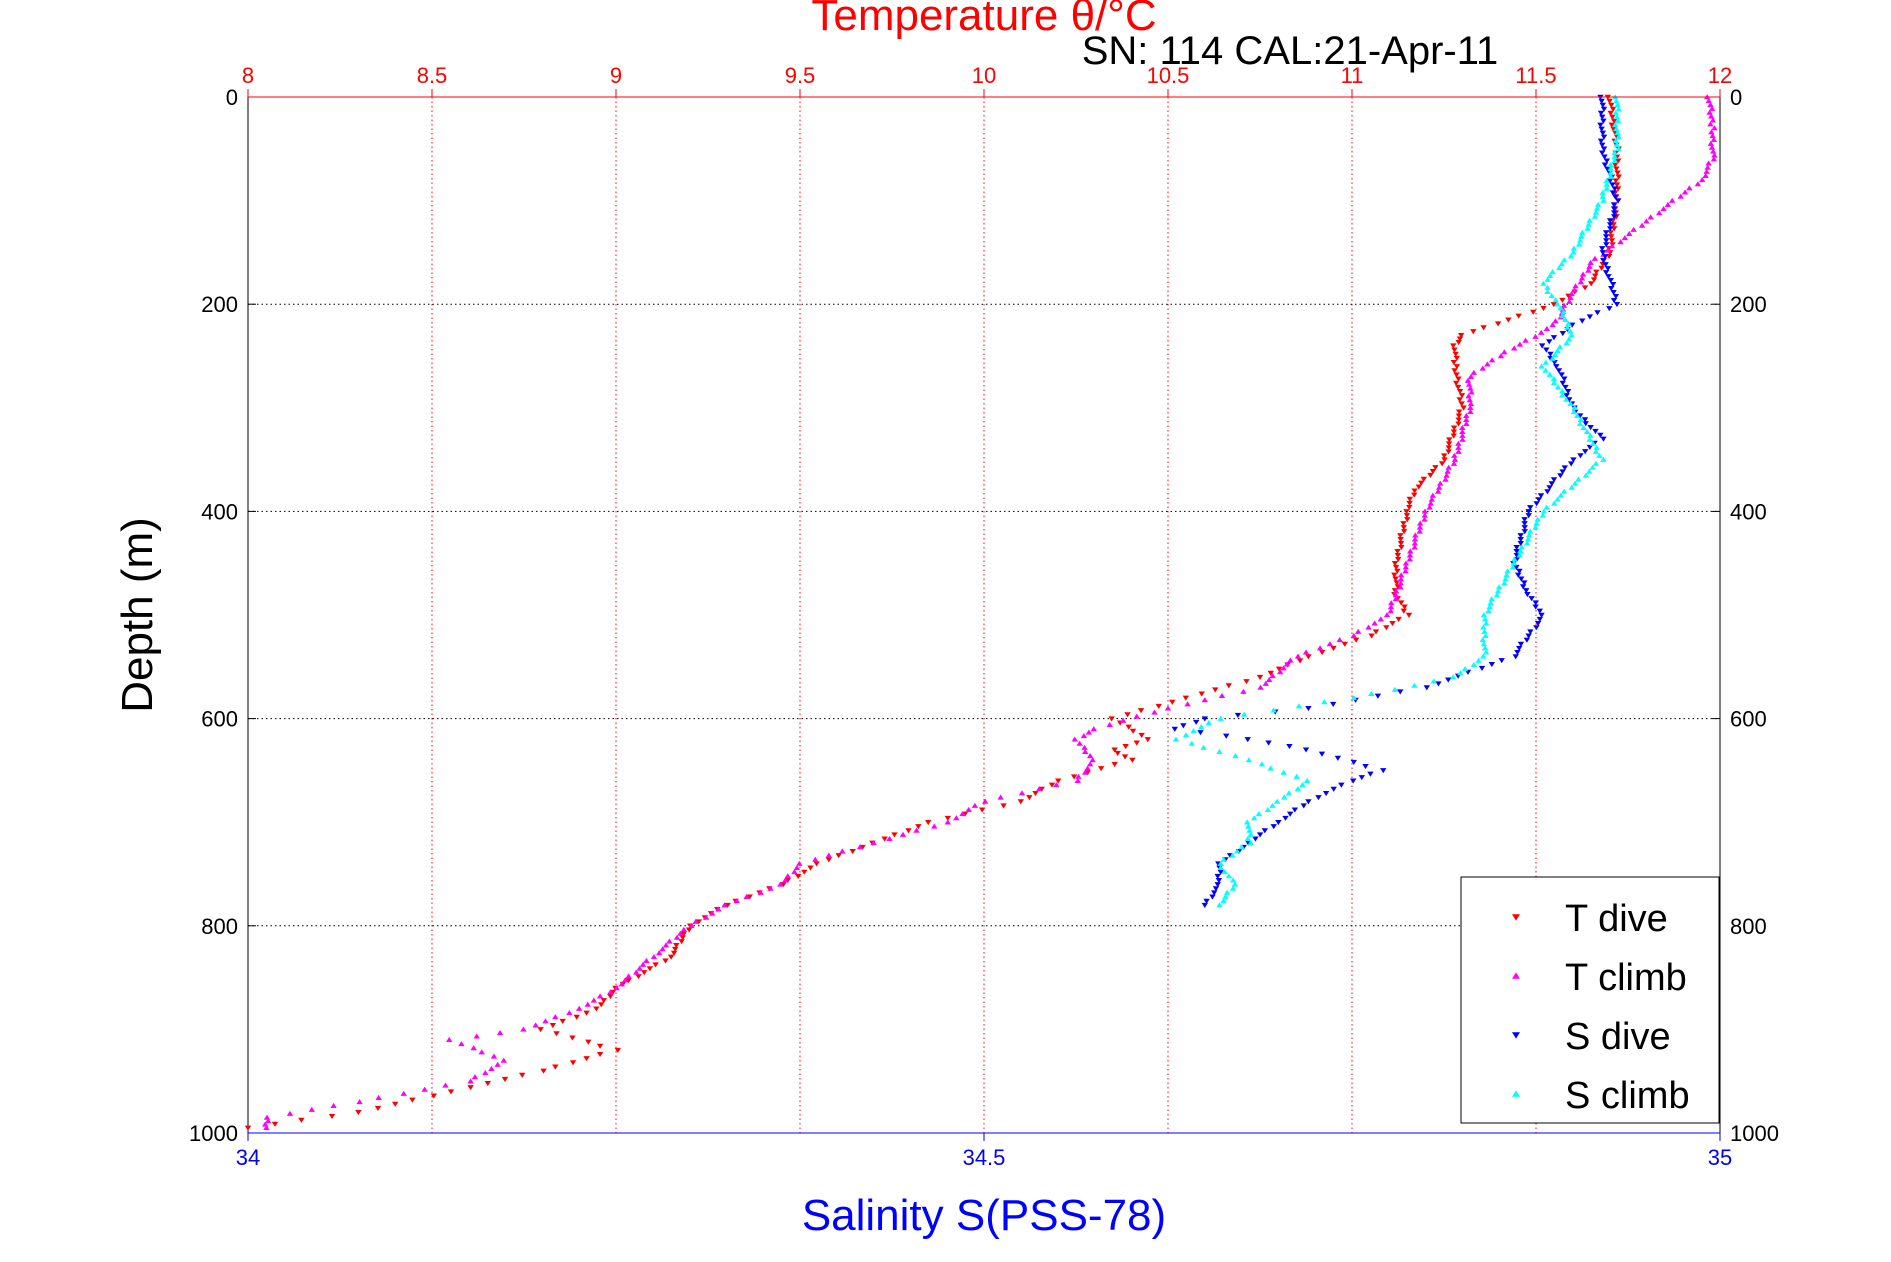  What do you see at coordinates (219, 719) in the screenshot?
I see `depth-tick-label-left: 600` at bounding box center [219, 719].